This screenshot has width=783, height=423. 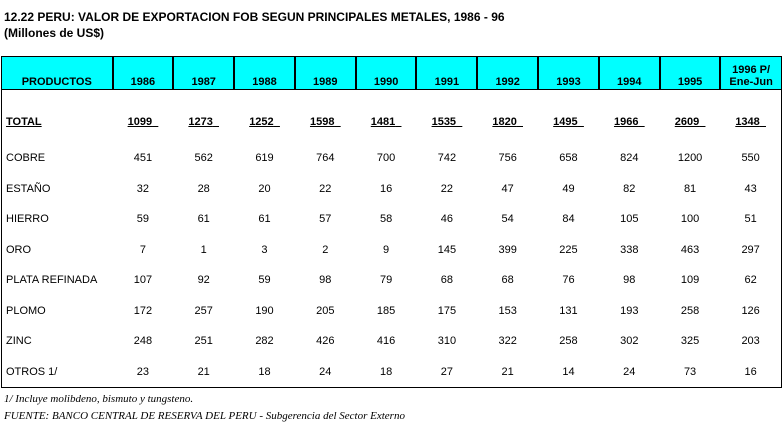 I want to click on value-cell: 1099, so click(x=140, y=122).